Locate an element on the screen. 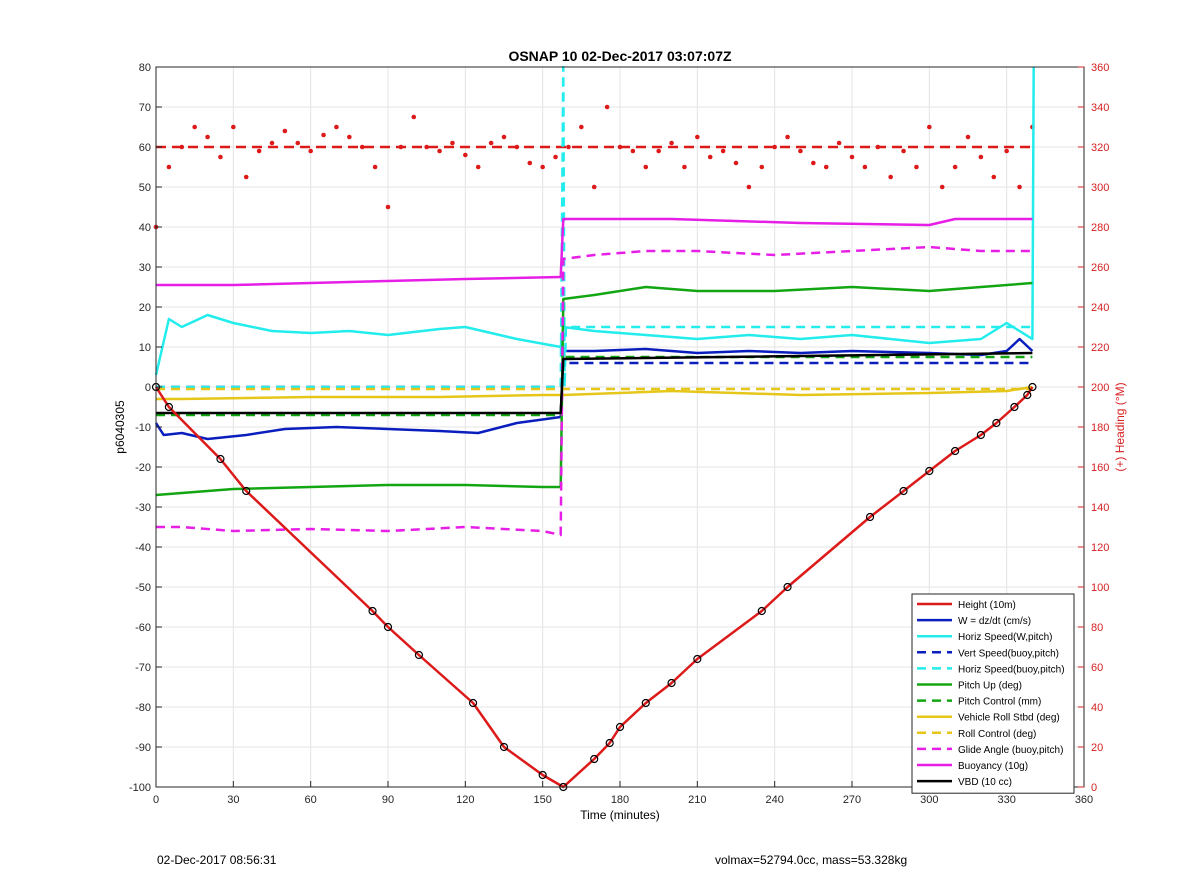 The image size is (1200, 885). y-tick-label: 50 is located at coordinates (145, 188).